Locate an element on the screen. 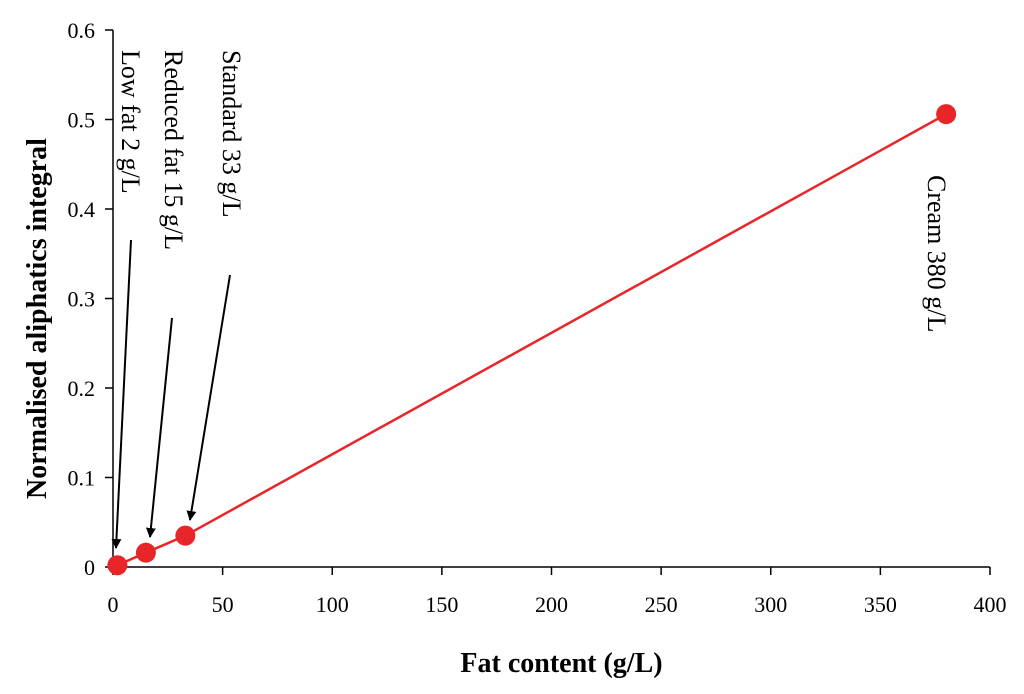 This screenshot has height=694, width=1024. y-tick-label: 0.2 is located at coordinates (82, 388).